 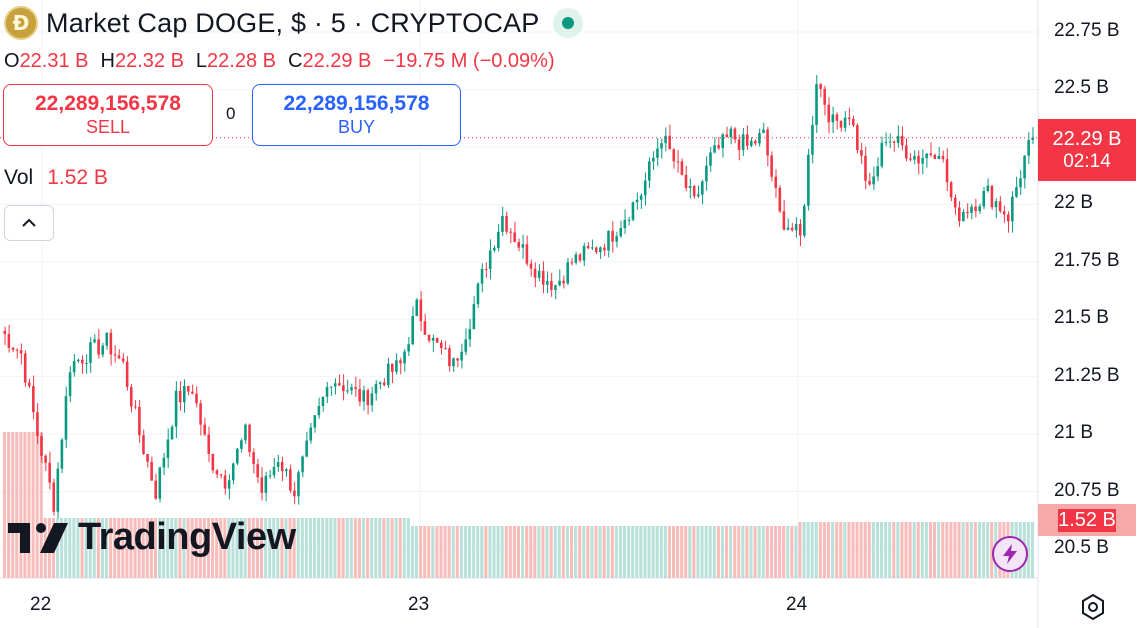 I want to click on settings-icon, so click(x=1093, y=607).